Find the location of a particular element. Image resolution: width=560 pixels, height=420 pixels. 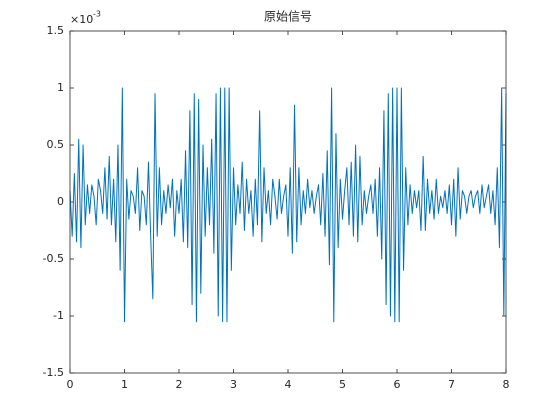

x-tick-label: 2 is located at coordinates (179, 384).